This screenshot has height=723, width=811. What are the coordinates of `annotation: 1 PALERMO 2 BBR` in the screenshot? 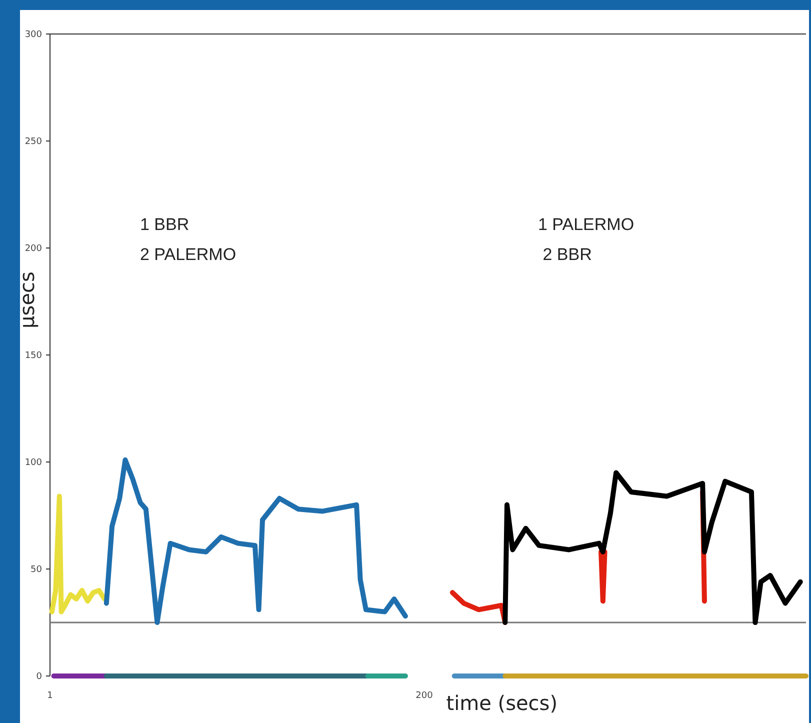 It's located at (586, 239).